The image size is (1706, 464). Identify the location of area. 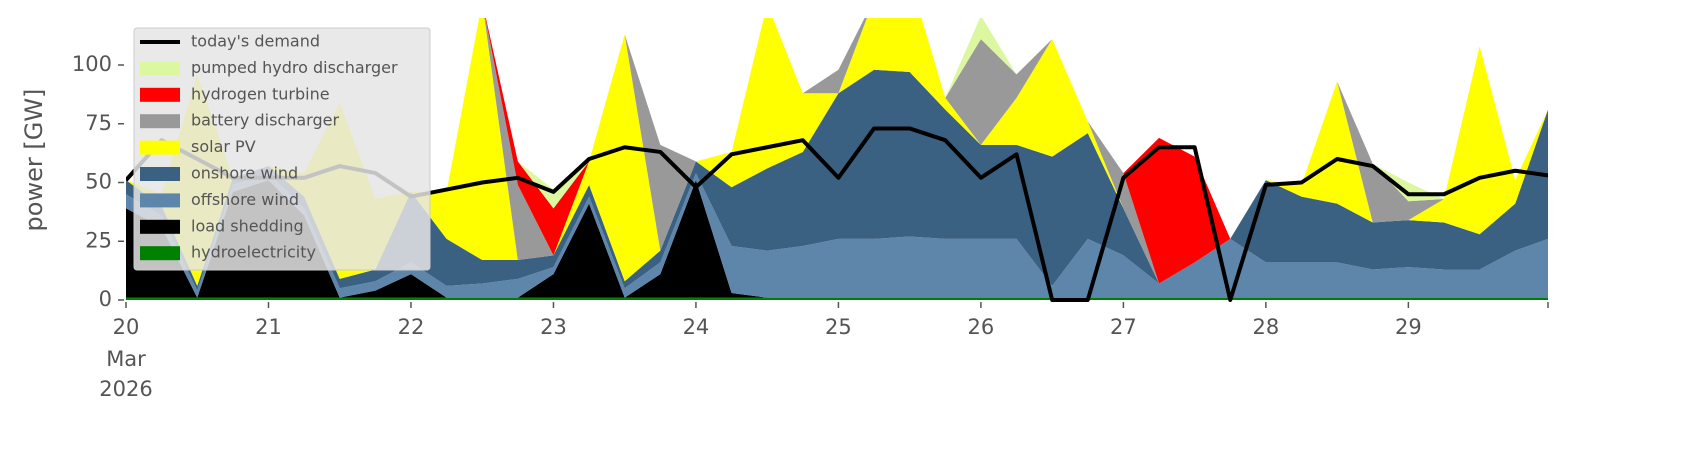
(837, 298).